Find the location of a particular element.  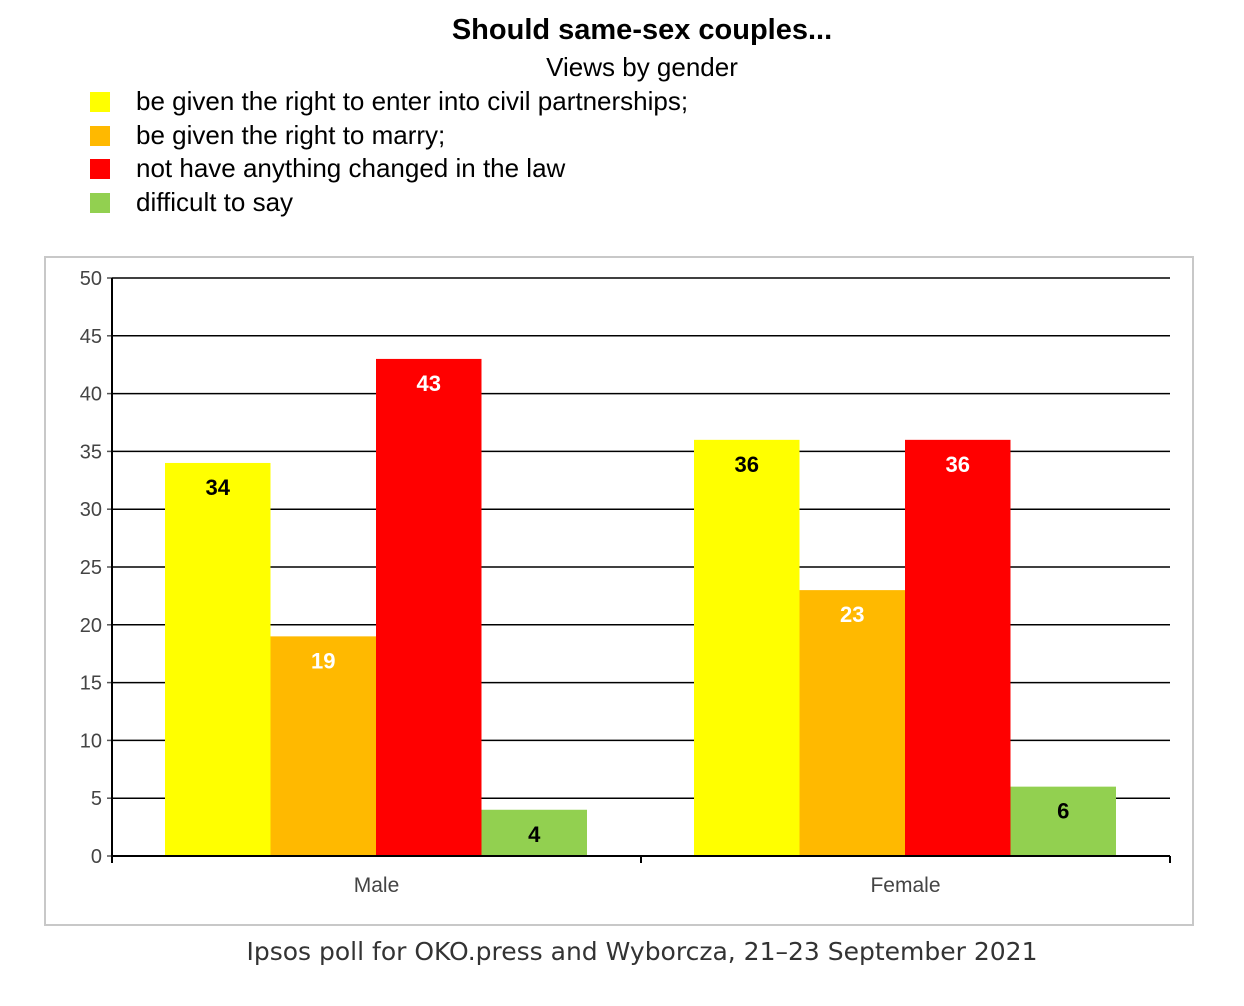

y-tick-label: 0 is located at coordinates (96, 857).